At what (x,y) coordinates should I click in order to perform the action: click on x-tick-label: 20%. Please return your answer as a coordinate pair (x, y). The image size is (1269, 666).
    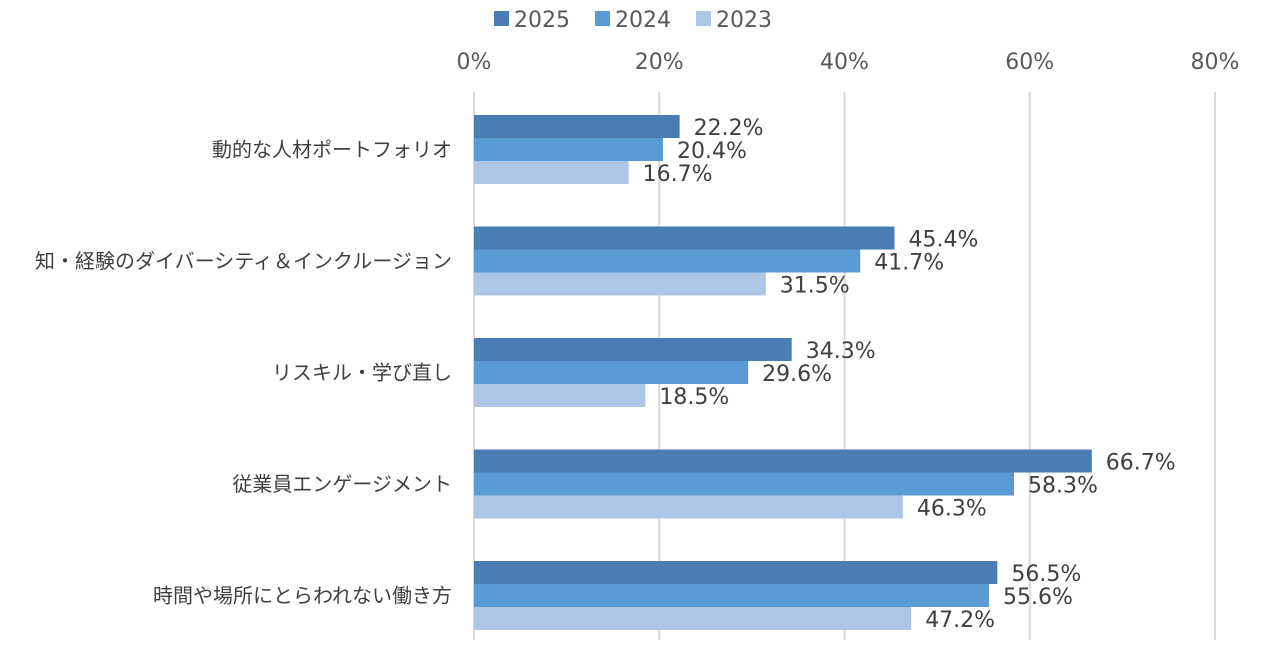
    Looking at the image, I should click on (659, 62).